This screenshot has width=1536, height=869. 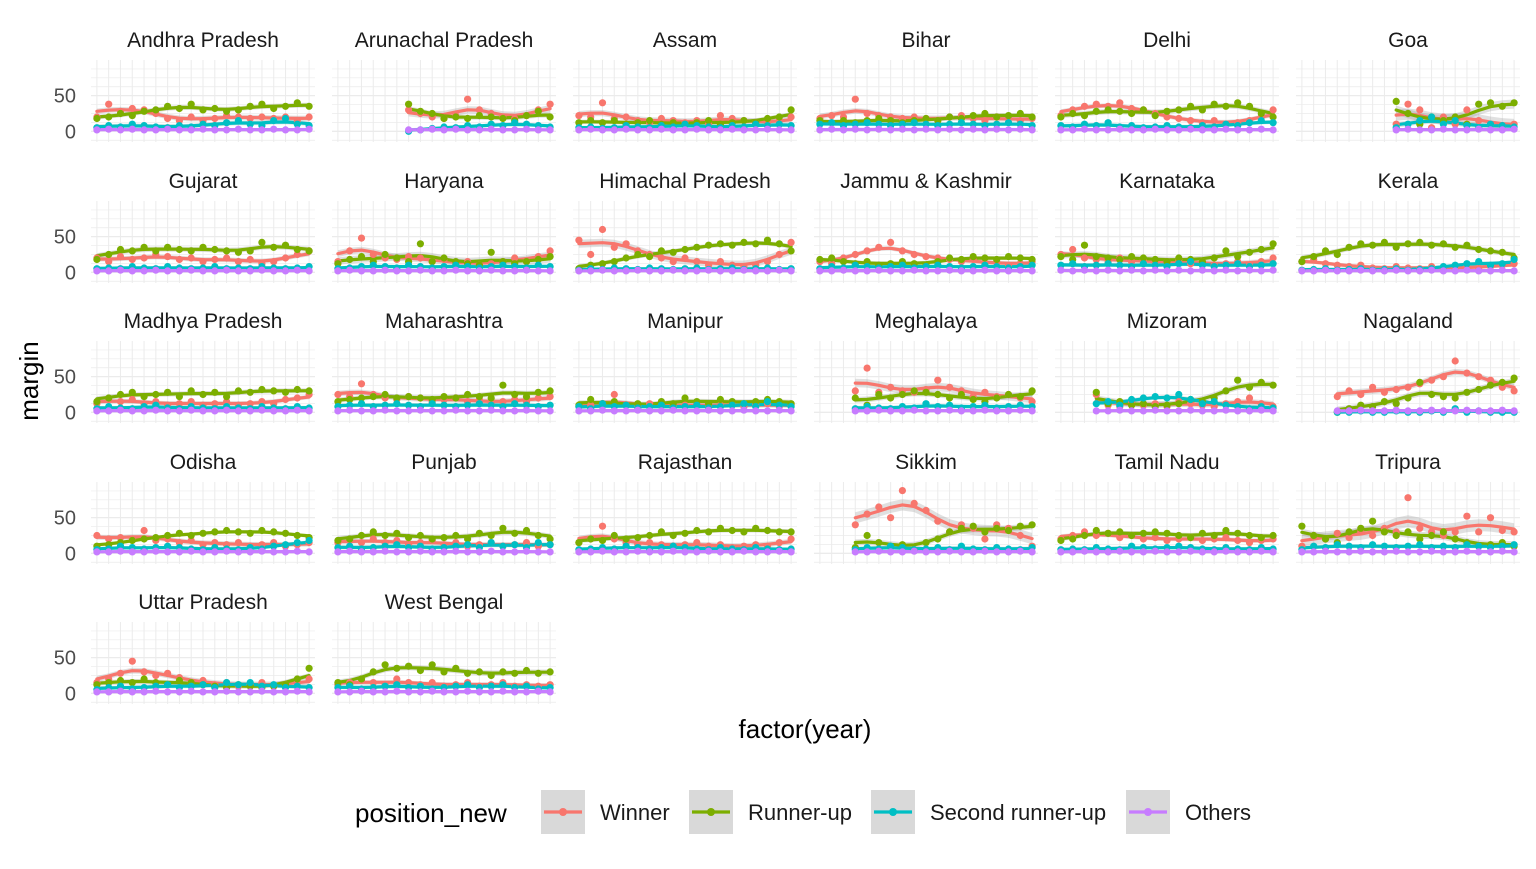 I want to click on y-tick-label: 50, so click(x=65, y=378).